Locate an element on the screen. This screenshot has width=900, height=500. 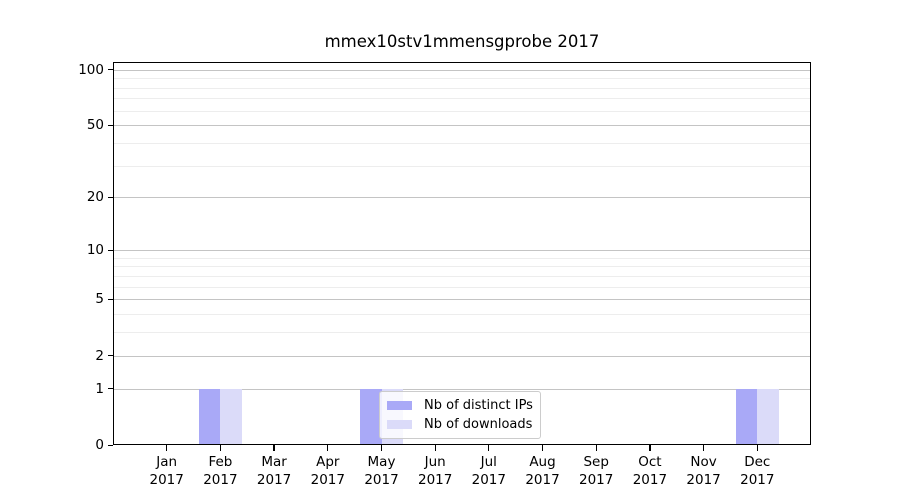
y-tick-label: 2 is located at coordinates (99, 355).